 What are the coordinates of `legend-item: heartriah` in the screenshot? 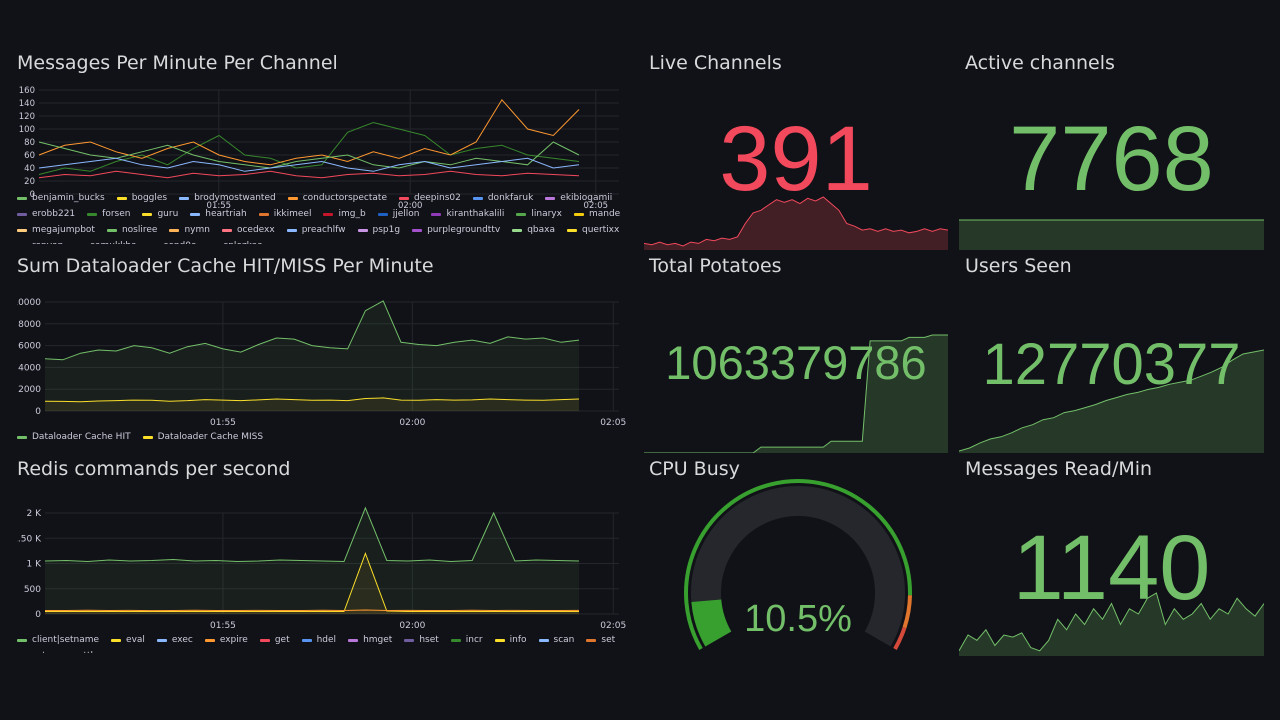 It's located at (218, 214).